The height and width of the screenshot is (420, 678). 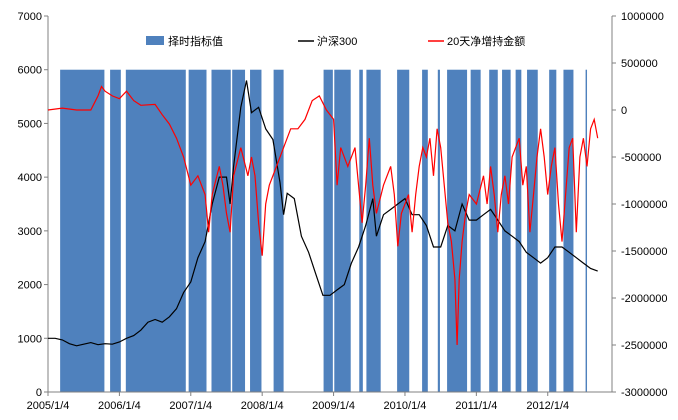 What do you see at coordinates (641, 158) in the screenshot?
I see `y-right-tick-label-5: -500000` at bounding box center [641, 158].